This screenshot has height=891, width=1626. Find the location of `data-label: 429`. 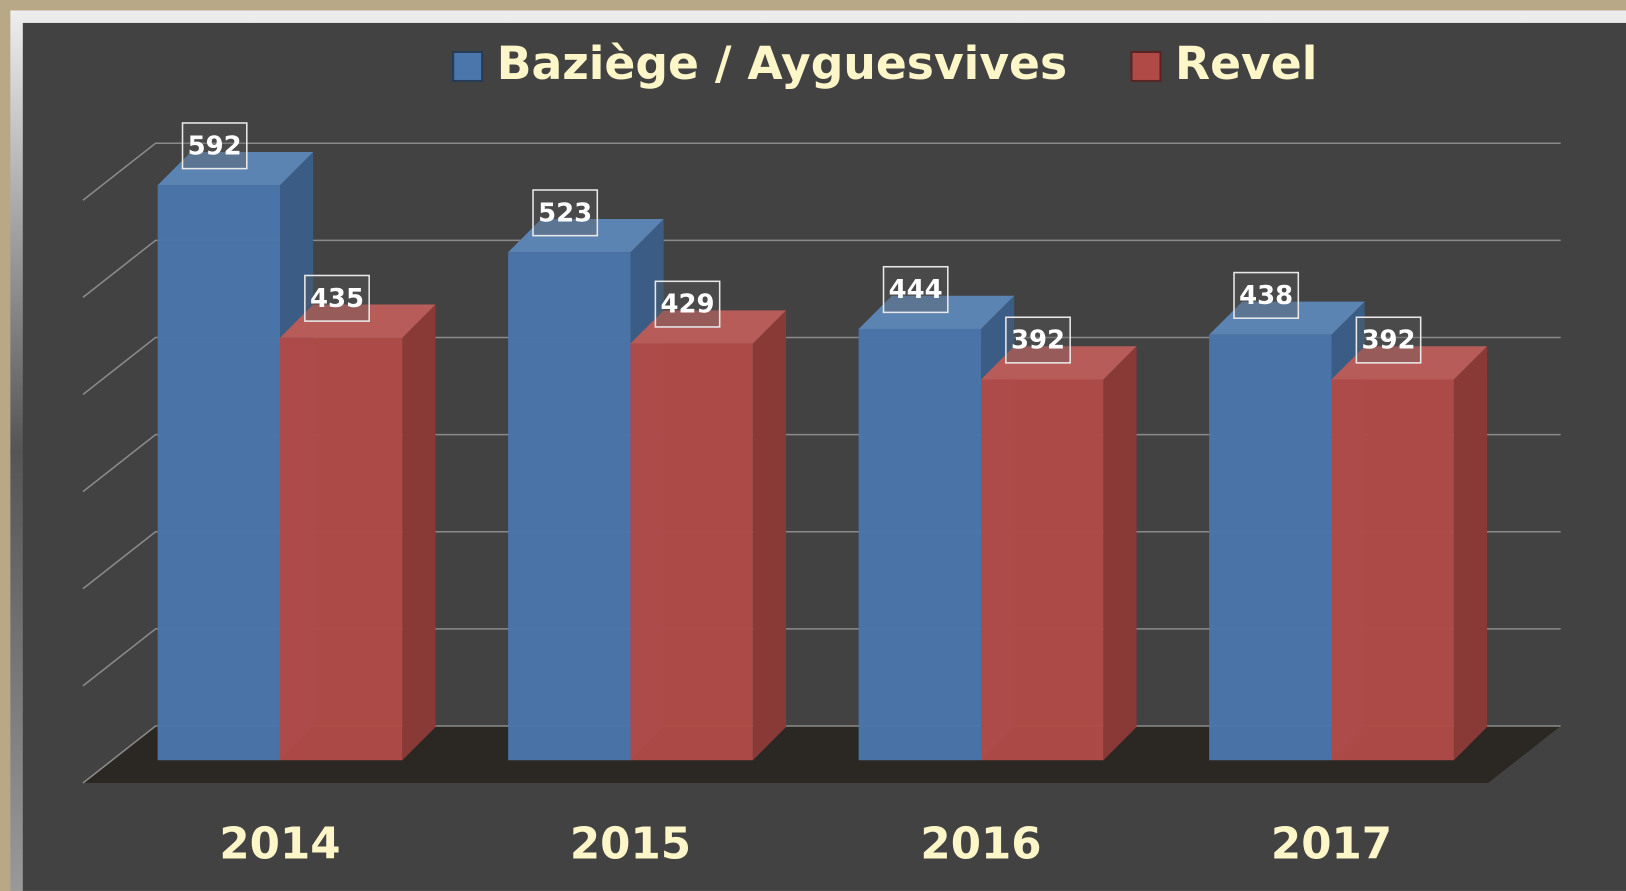

data-label: 429 is located at coordinates (687, 305).